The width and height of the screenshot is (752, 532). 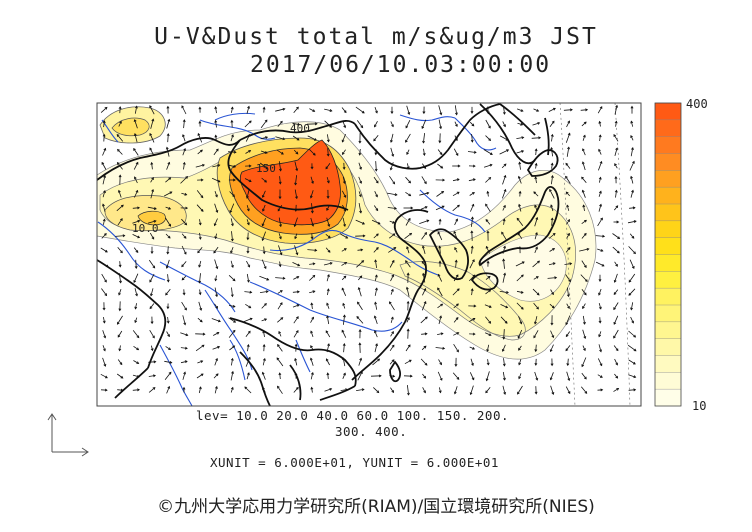 What do you see at coordinates (376, 37) in the screenshot?
I see `map-title: U-V&Dust total m/s&ug/m3 JST` at bounding box center [376, 37].